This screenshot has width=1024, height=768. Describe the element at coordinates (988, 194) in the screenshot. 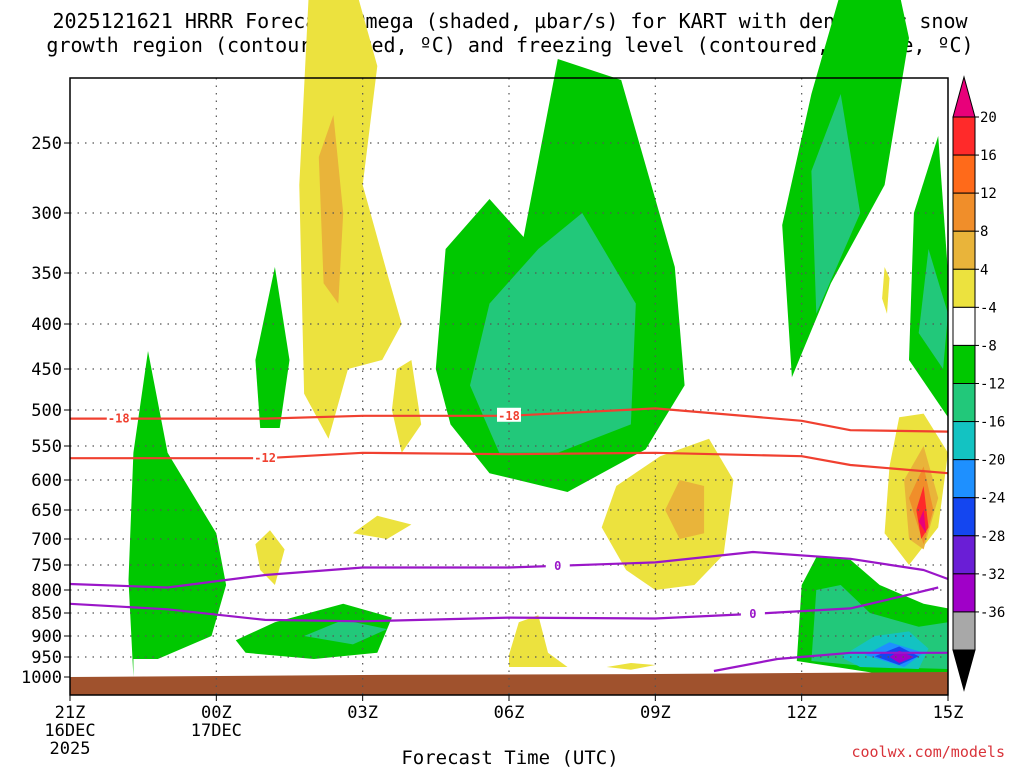

I see `colorbar-label-2: 12` at that location.